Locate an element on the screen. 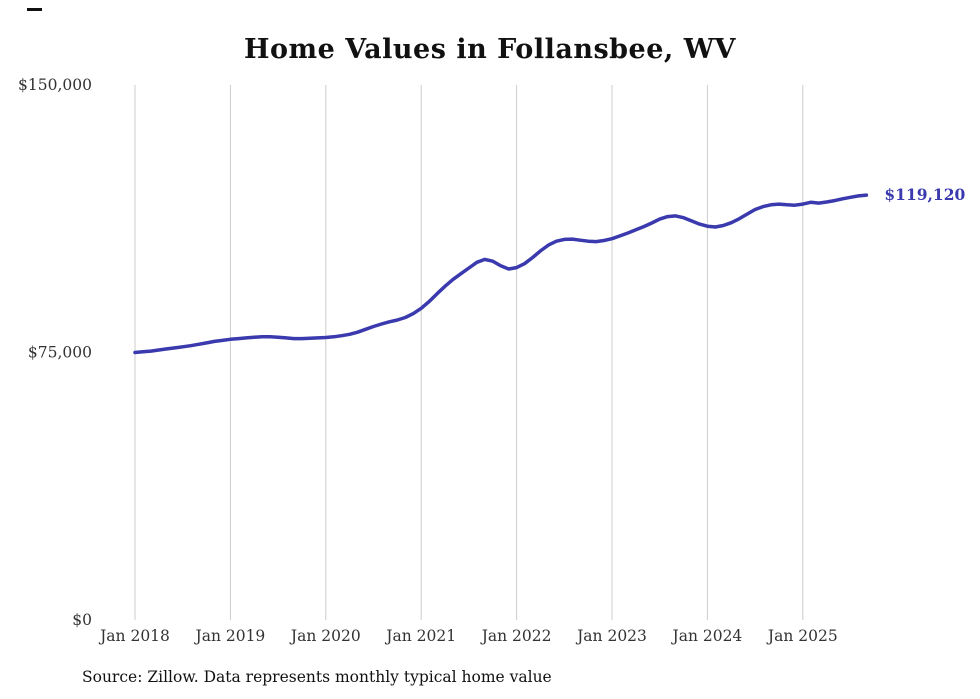 This screenshot has width=980, height=699. x-tick-label: Jan 2019 is located at coordinates (229, 636).